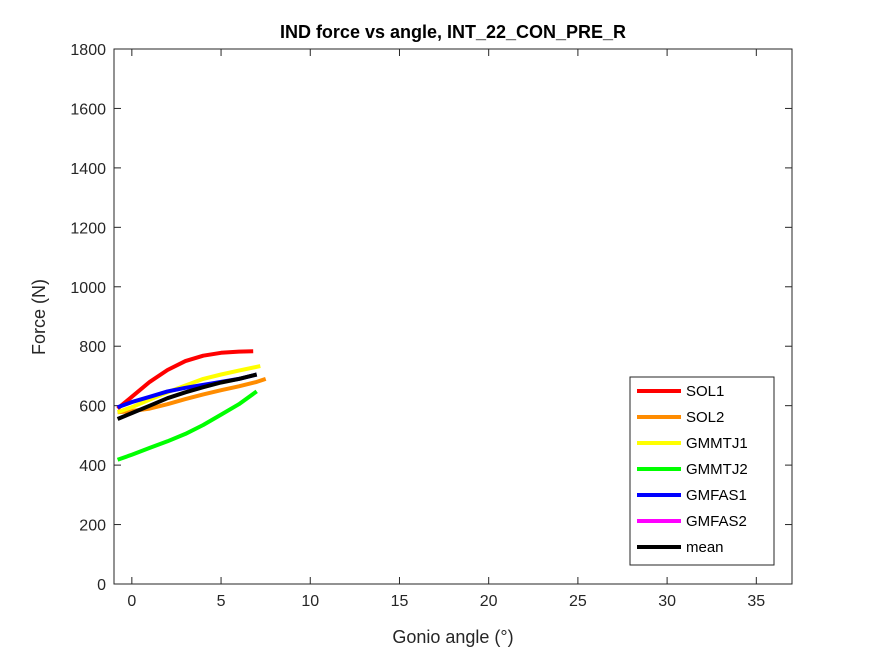  I want to click on x-tick-label: 15, so click(400, 601).